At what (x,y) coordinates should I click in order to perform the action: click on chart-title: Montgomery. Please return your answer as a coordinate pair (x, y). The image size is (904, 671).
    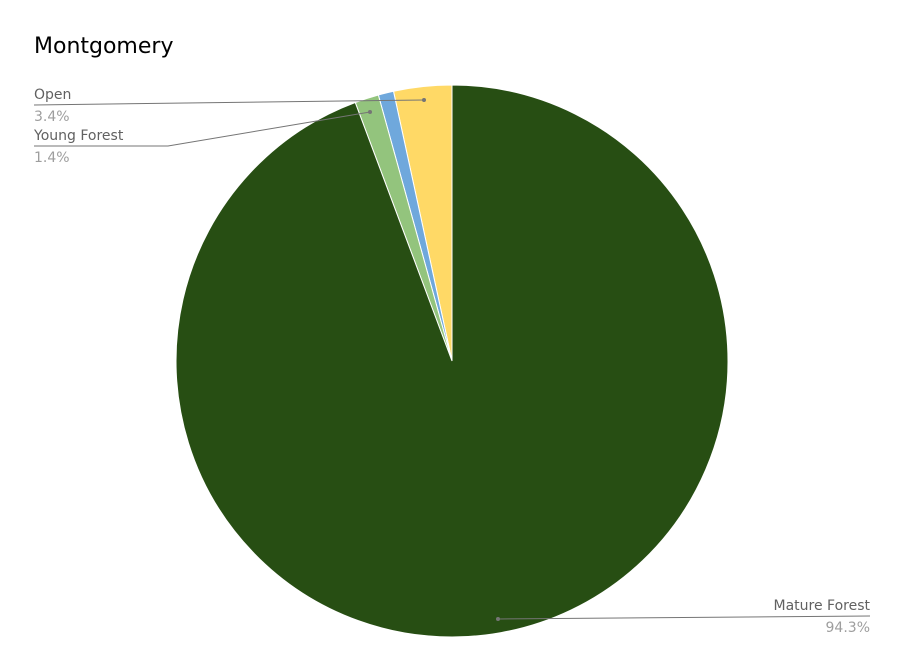
    Looking at the image, I should click on (104, 46).